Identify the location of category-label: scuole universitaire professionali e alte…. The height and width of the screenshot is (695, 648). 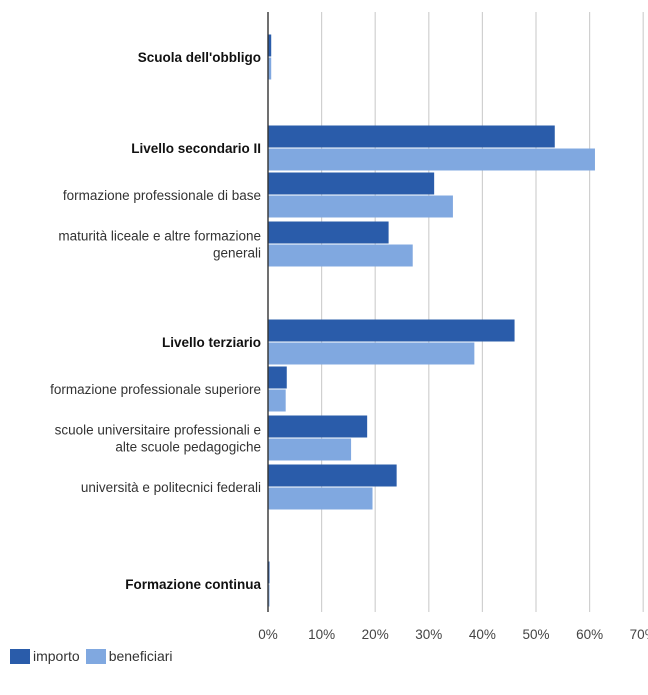
(158, 439).